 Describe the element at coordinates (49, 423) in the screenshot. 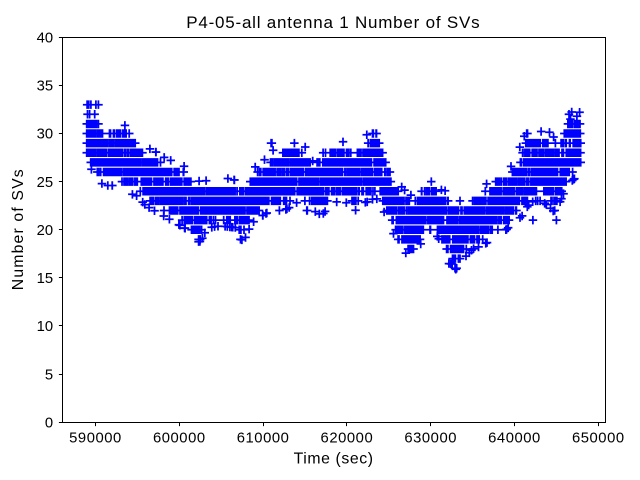

I see `svg-text: 0` at that location.